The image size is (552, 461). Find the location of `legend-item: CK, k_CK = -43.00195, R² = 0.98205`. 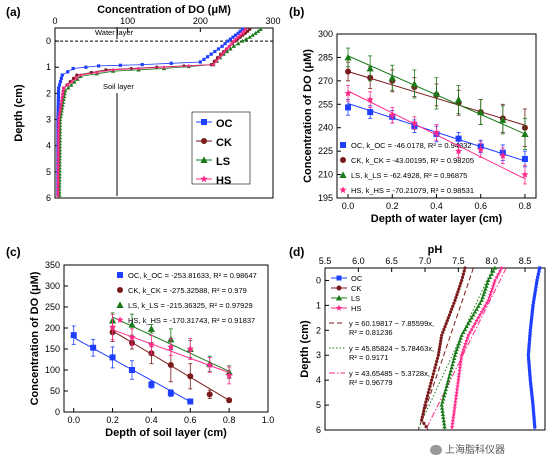

legend-item: CK, k_CK = -43.00195, R² = 0.98205 is located at coordinates (407, 160).